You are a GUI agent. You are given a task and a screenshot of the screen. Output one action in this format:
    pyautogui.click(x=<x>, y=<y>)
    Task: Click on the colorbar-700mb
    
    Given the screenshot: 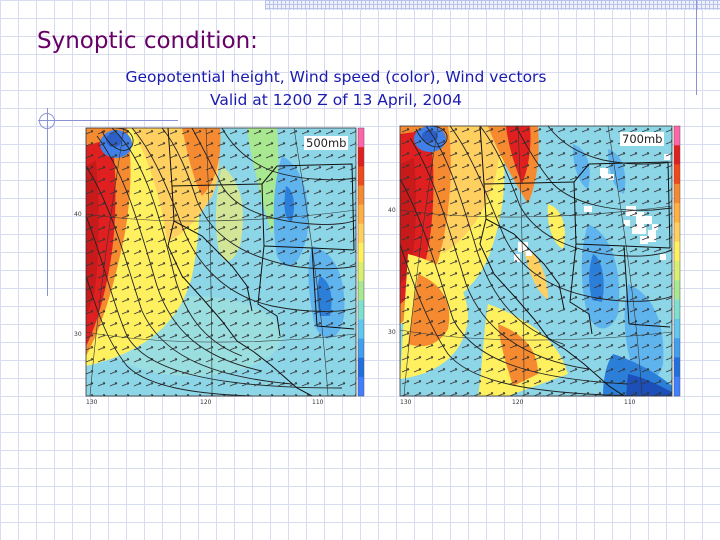 What is the action you would take?
    pyautogui.click(x=677, y=261)
    